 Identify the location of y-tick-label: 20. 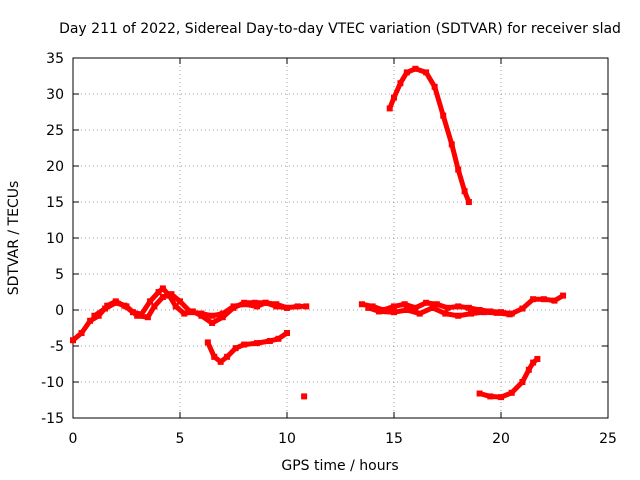
(55, 167).